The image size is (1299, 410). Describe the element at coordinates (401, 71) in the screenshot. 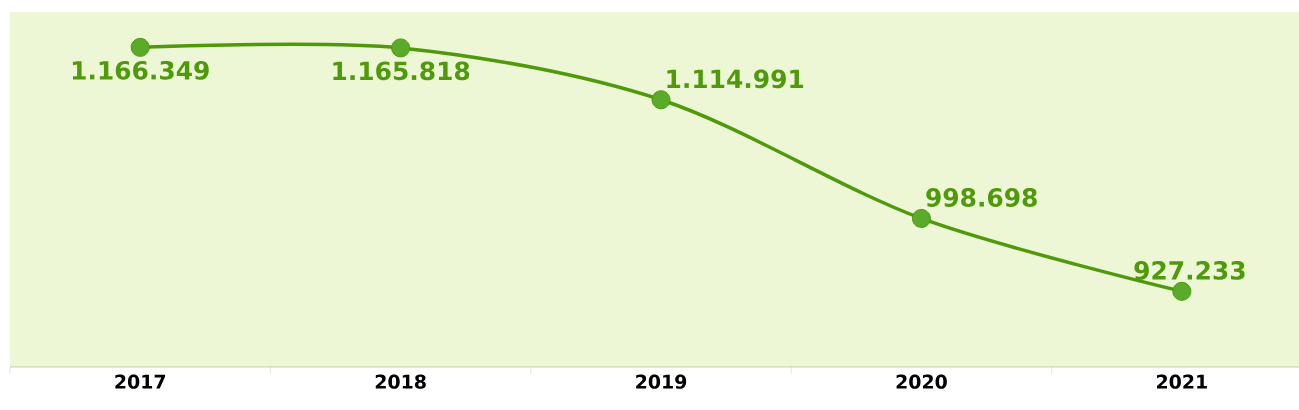

I see `data-label: 1.165.818` at that location.